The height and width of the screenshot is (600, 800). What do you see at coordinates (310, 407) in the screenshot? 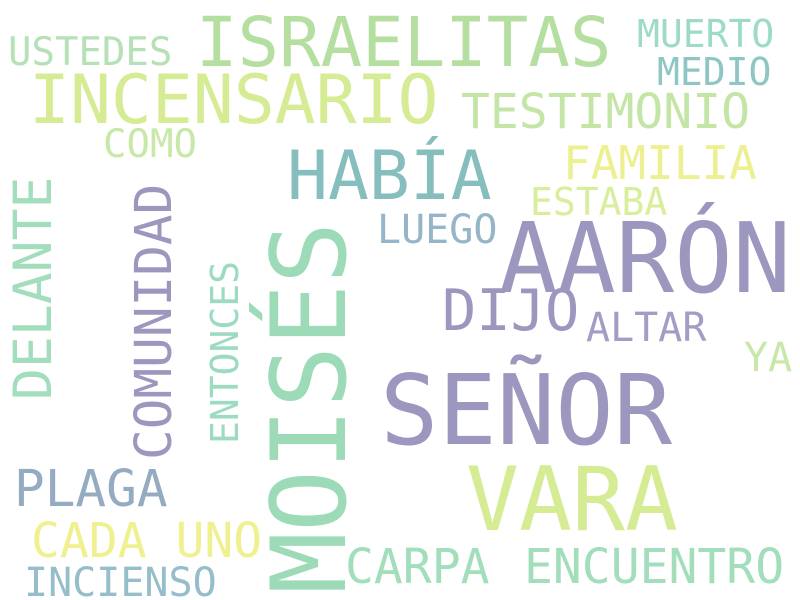
I see `word-moises: MOISÉS` at bounding box center [310, 407].